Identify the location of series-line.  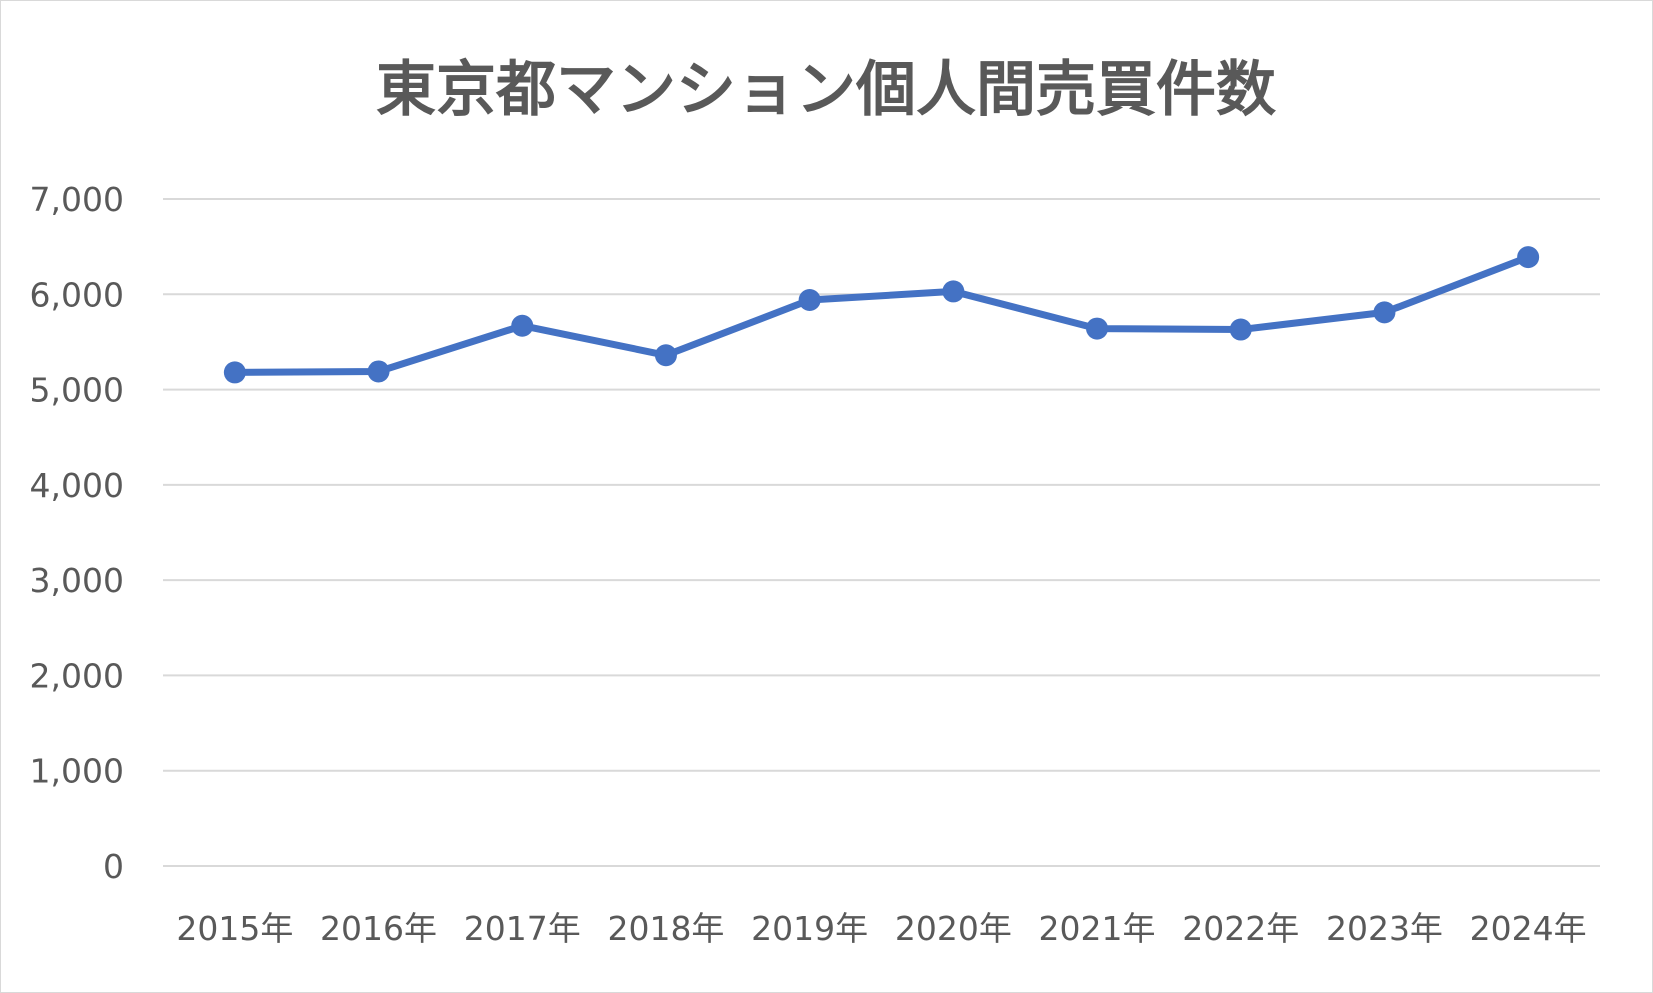
(881, 314).